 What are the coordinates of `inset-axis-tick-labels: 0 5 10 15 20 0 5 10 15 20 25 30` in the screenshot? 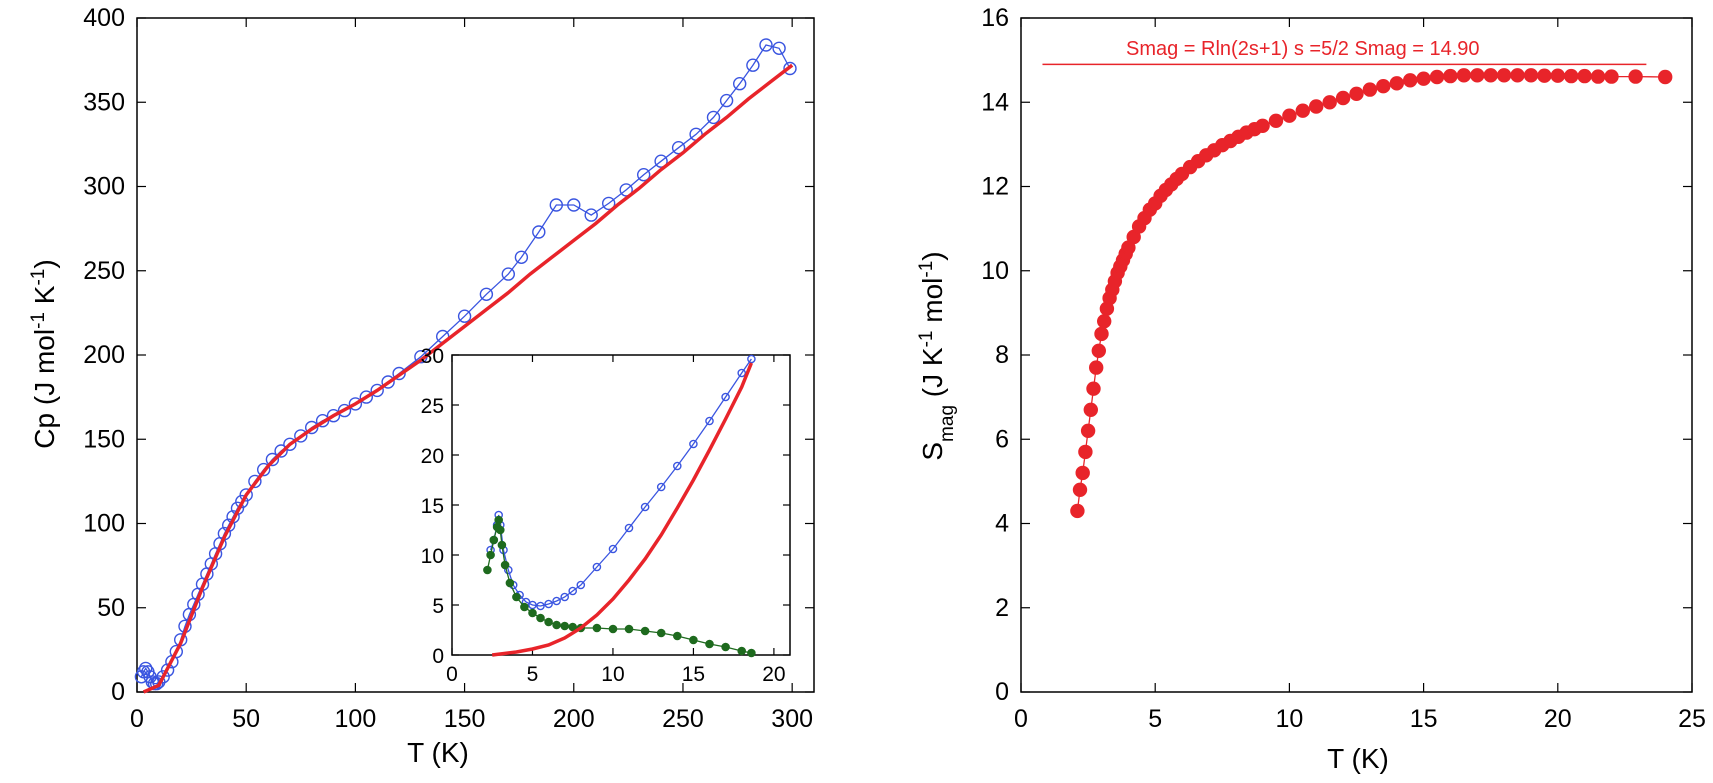 It's located at (603, 515).